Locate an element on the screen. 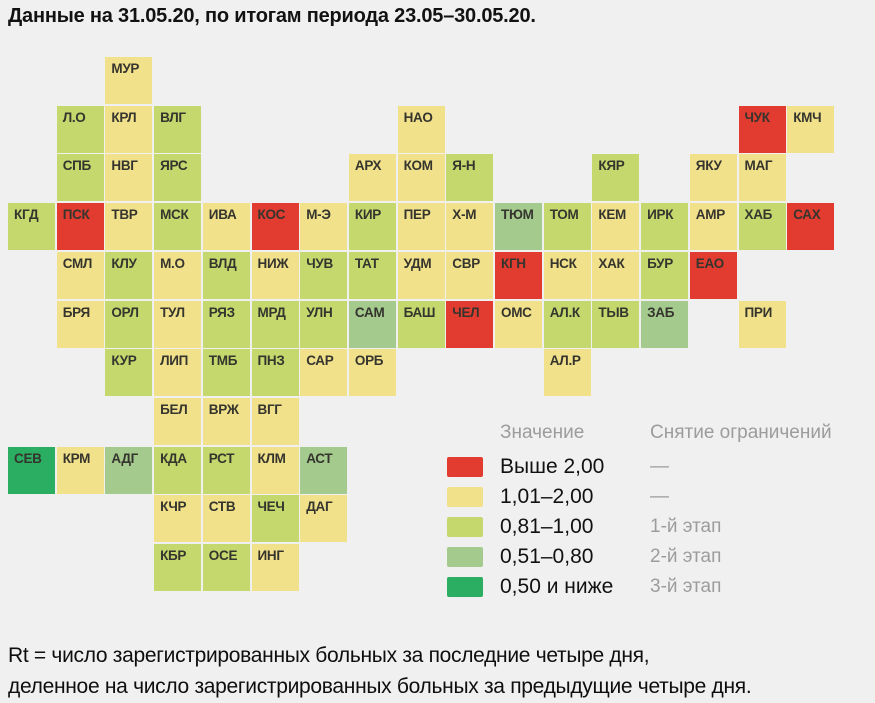 The width and height of the screenshot is (875, 703). region-tile-АМР: АМР is located at coordinates (713, 227).